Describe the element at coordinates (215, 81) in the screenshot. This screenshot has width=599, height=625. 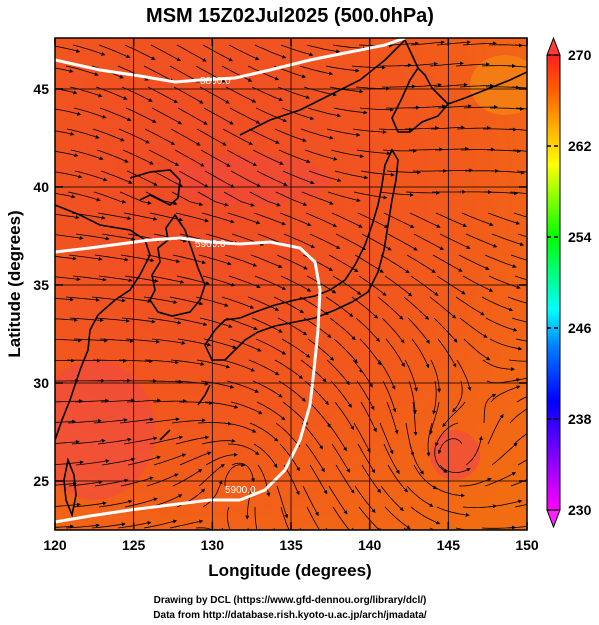
I see `contour-label-5800: 5800.0` at that location.